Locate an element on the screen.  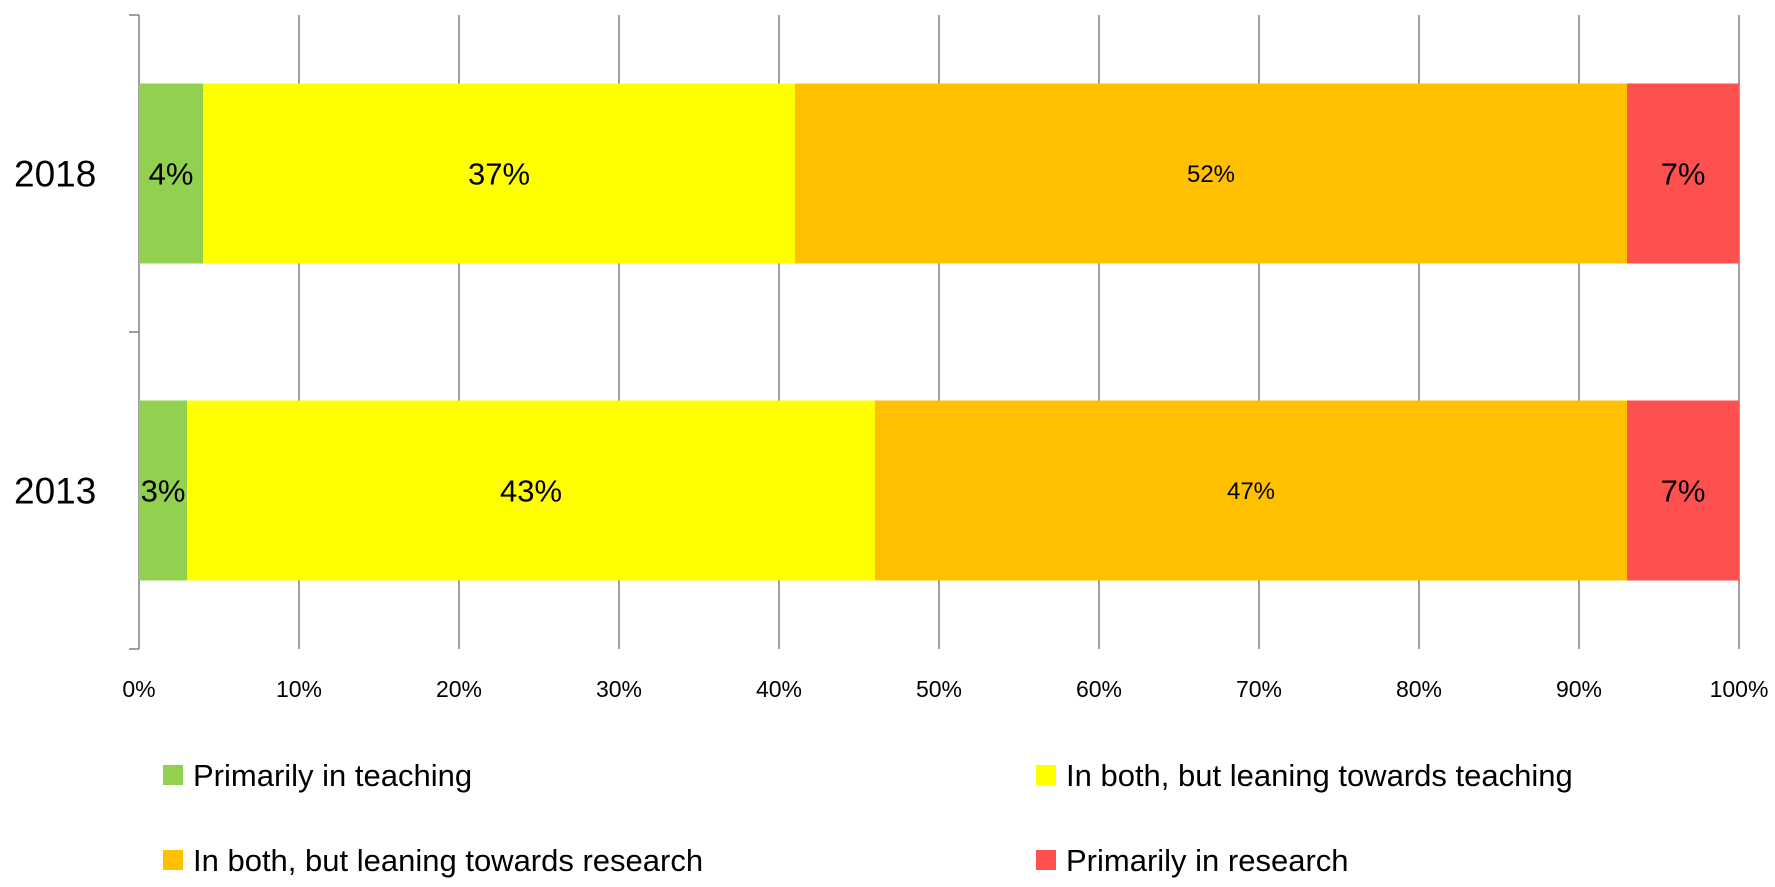
data-label: 3% is located at coordinates (163, 491).